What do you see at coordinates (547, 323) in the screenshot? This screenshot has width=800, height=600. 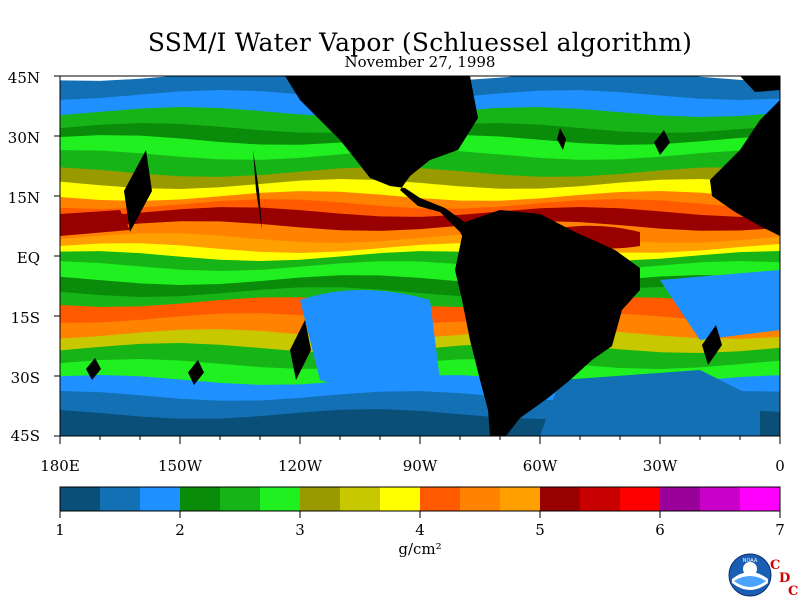 I see `south-america-land` at bounding box center [547, 323].